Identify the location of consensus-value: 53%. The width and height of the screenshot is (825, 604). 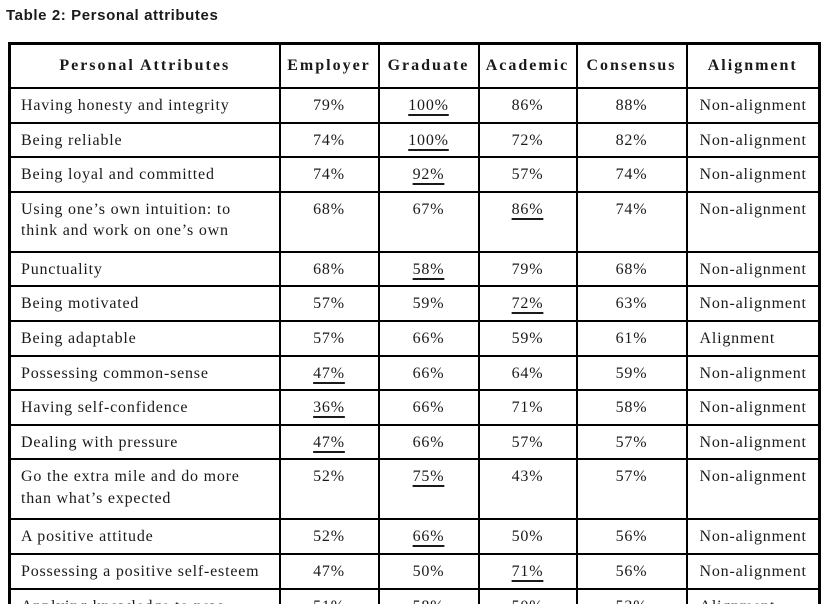
(632, 601).